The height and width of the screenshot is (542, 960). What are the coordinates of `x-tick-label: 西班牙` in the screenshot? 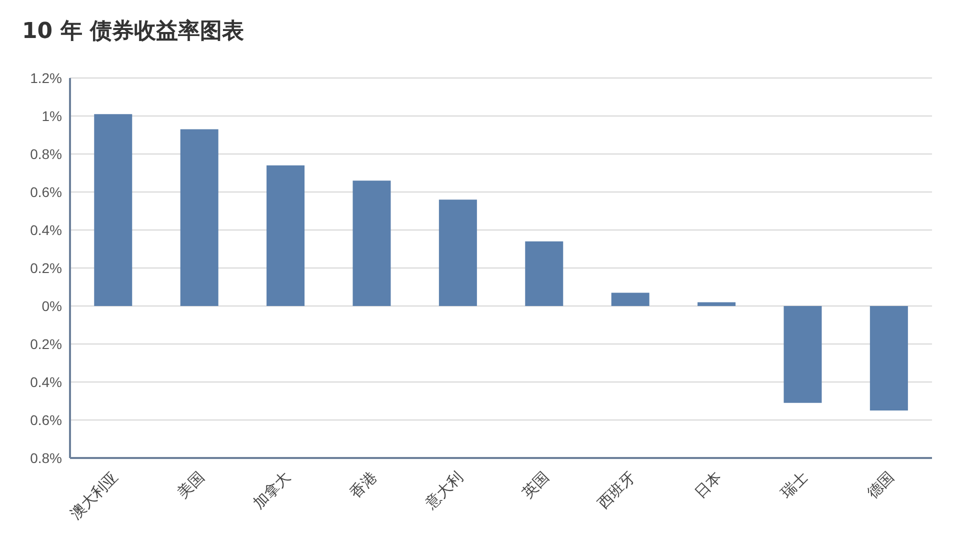 It's located at (616, 490).